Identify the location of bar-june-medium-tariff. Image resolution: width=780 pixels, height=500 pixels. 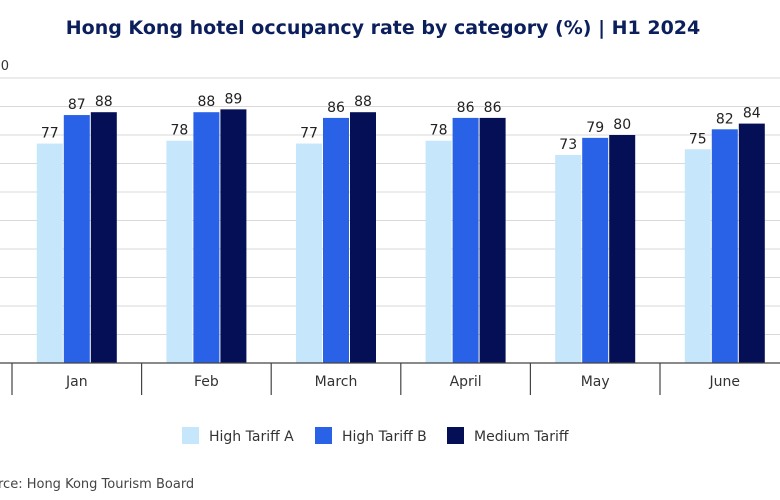
(751, 243).